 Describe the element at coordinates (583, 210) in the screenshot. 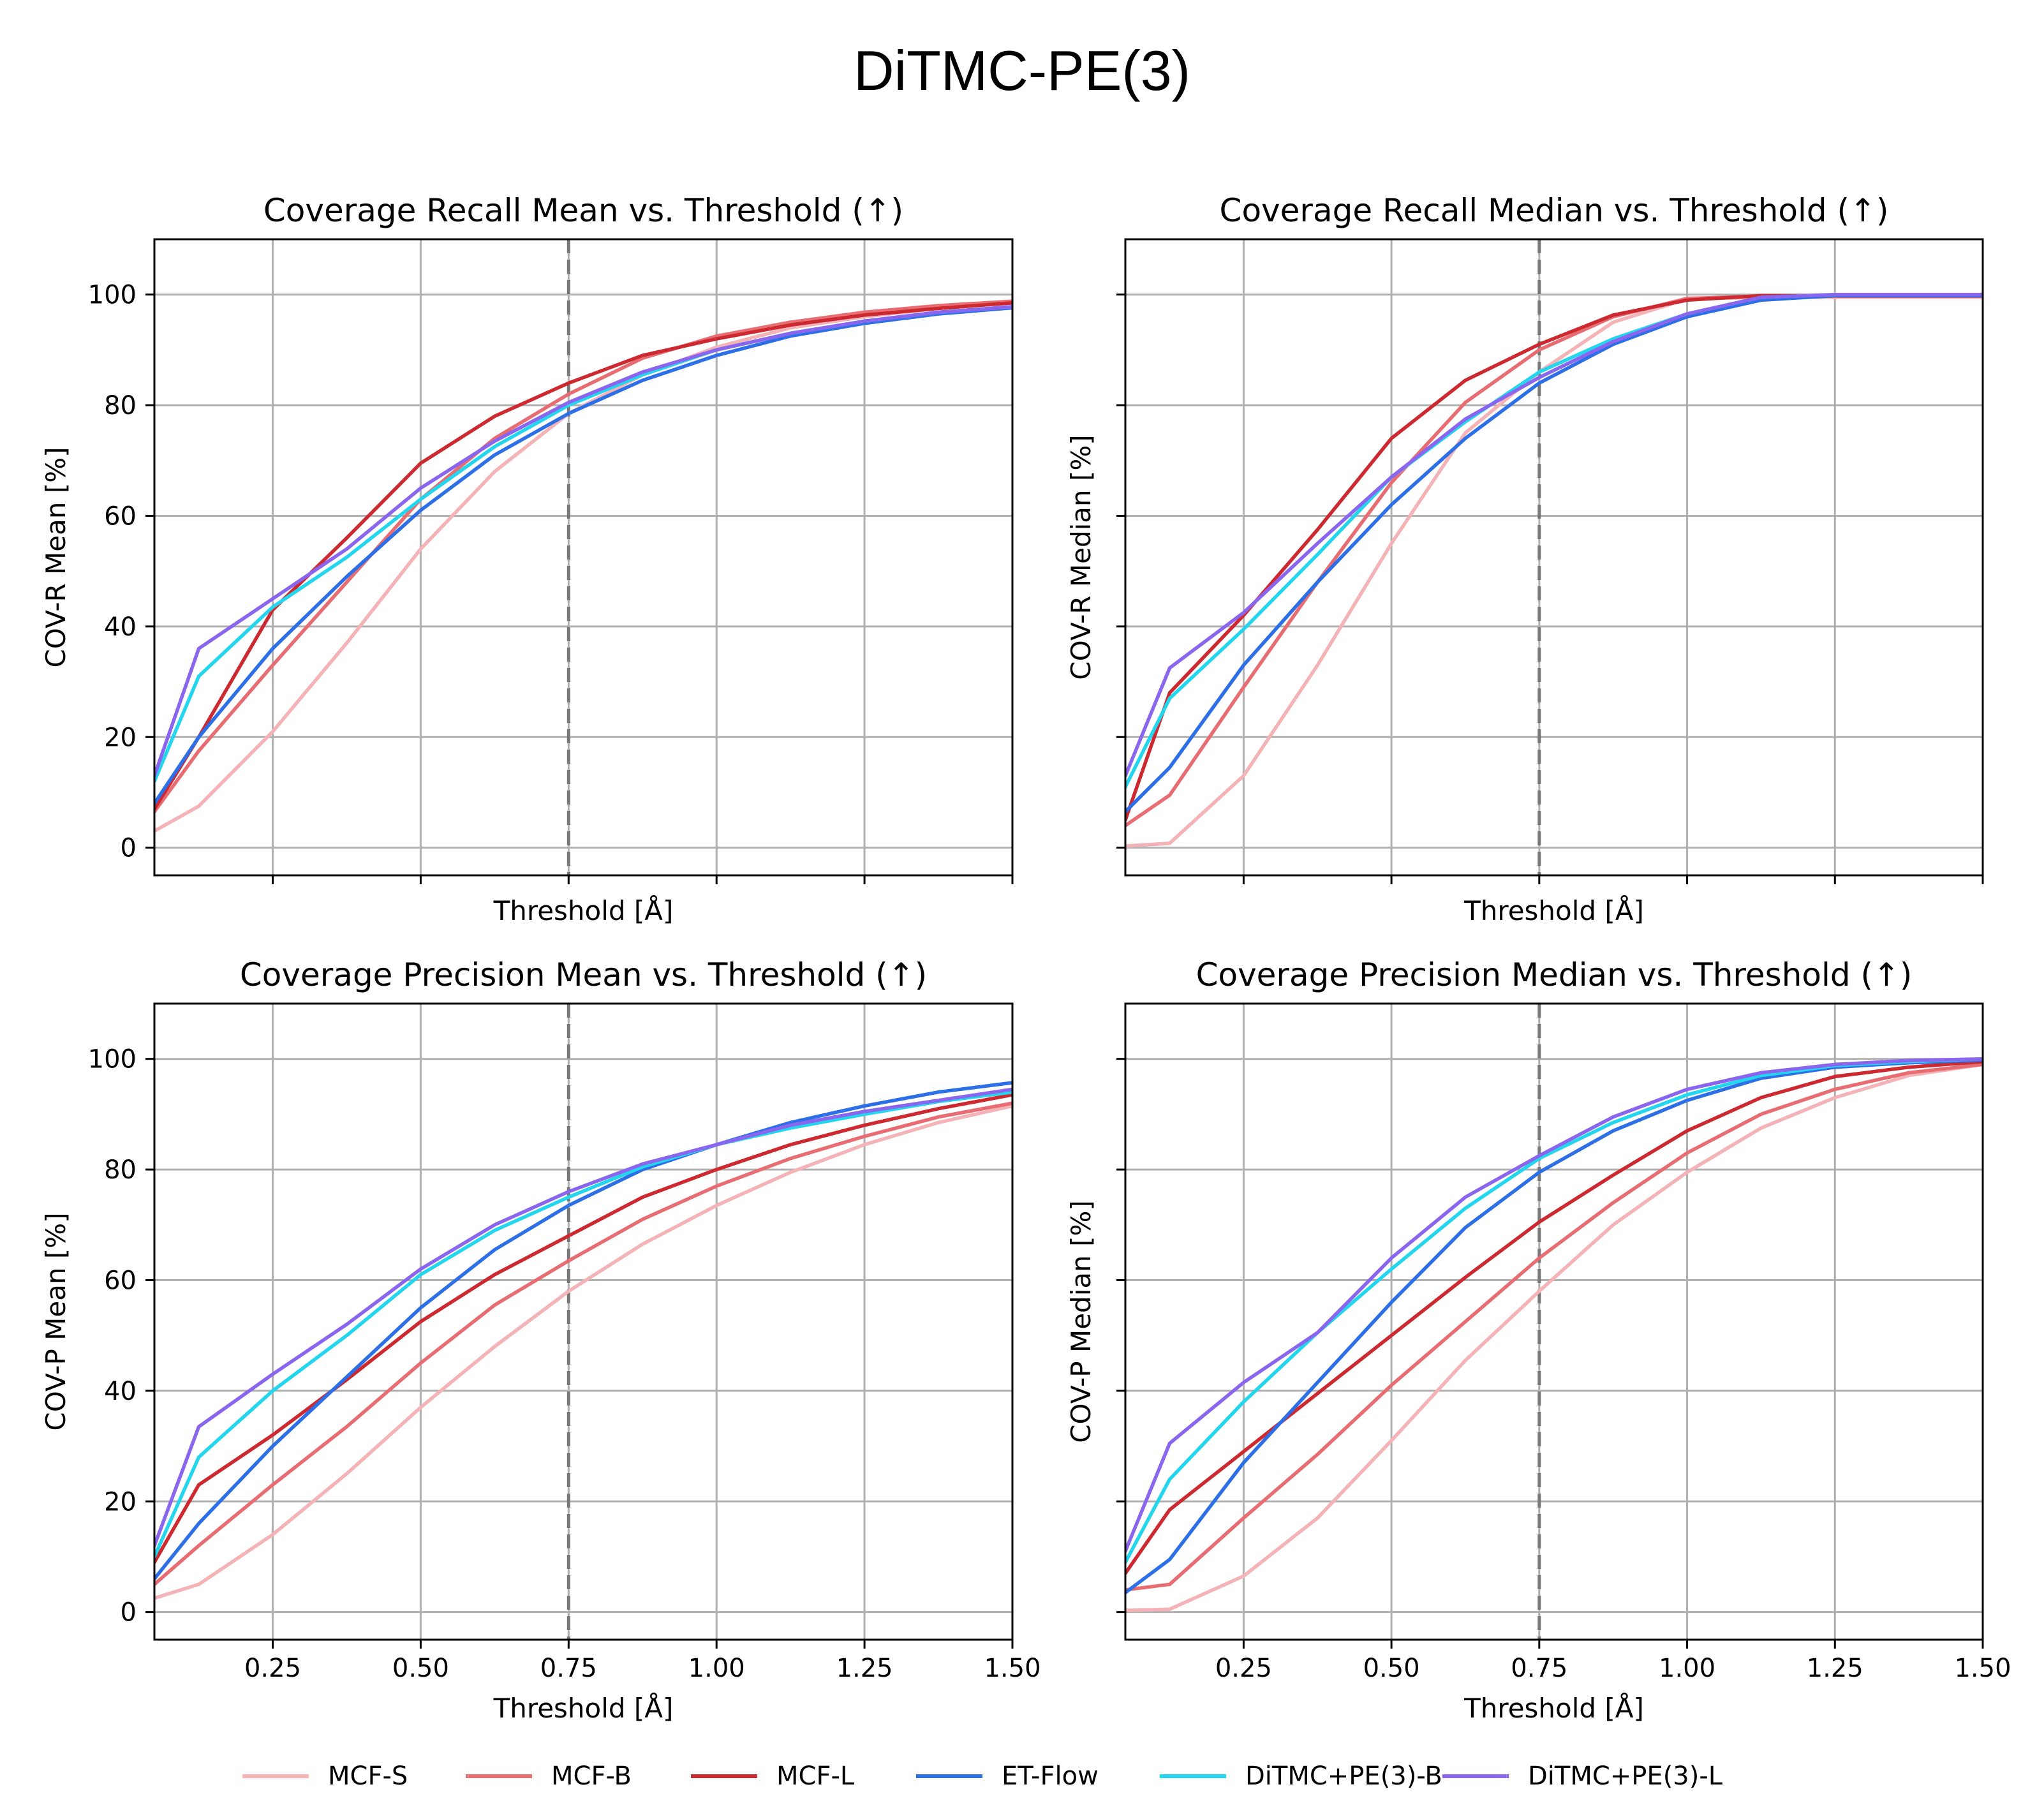

I see `subplot-title: Coverage Recall Mean vs. Threshold (↑)` at that location.